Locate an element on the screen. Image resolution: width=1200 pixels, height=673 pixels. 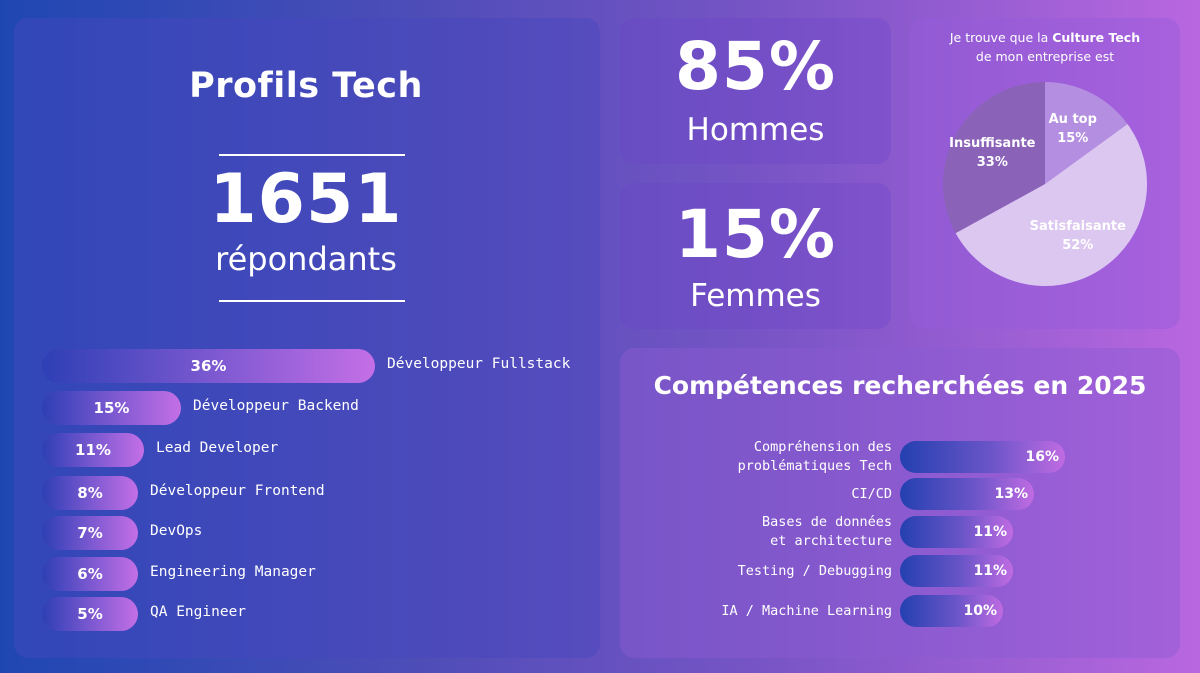
profile-bar: 6% is located at coordinates (90, 574).